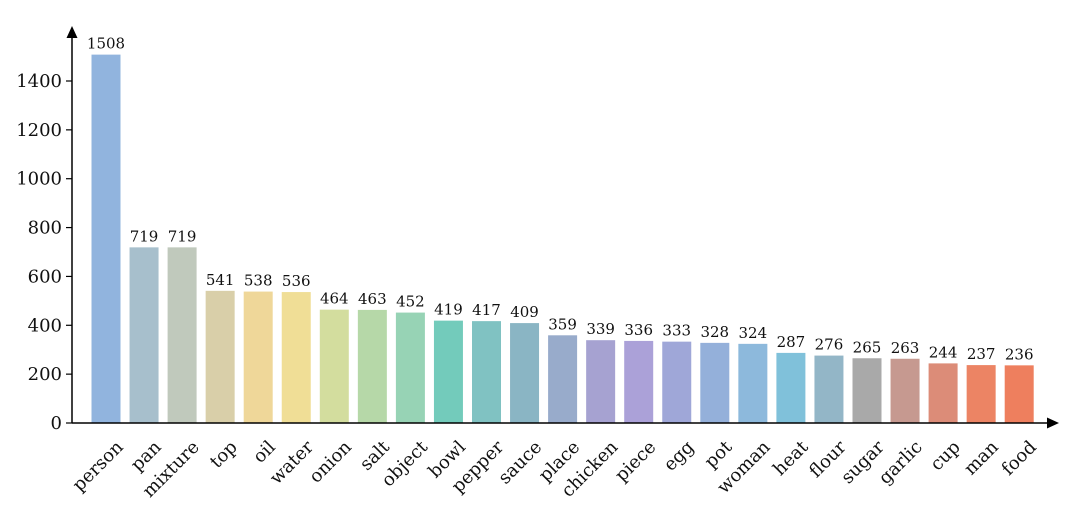  Describe the element at coordinates (829, 345) in the screenshot. I see `data-label-flour: 276` at that location.